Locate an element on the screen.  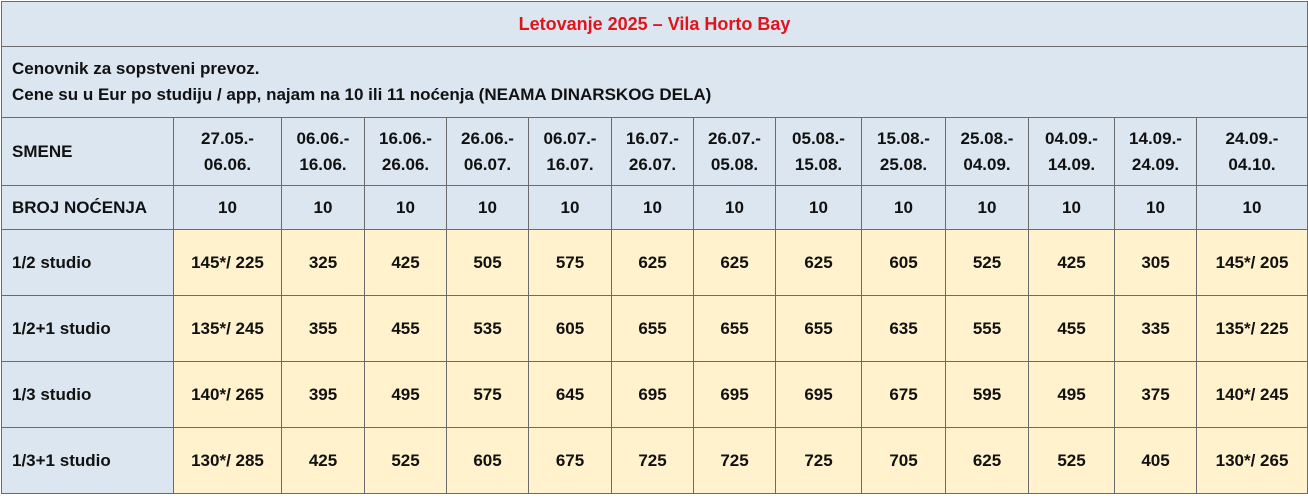
row-label: SMENE is located at coordinates (87, 151).